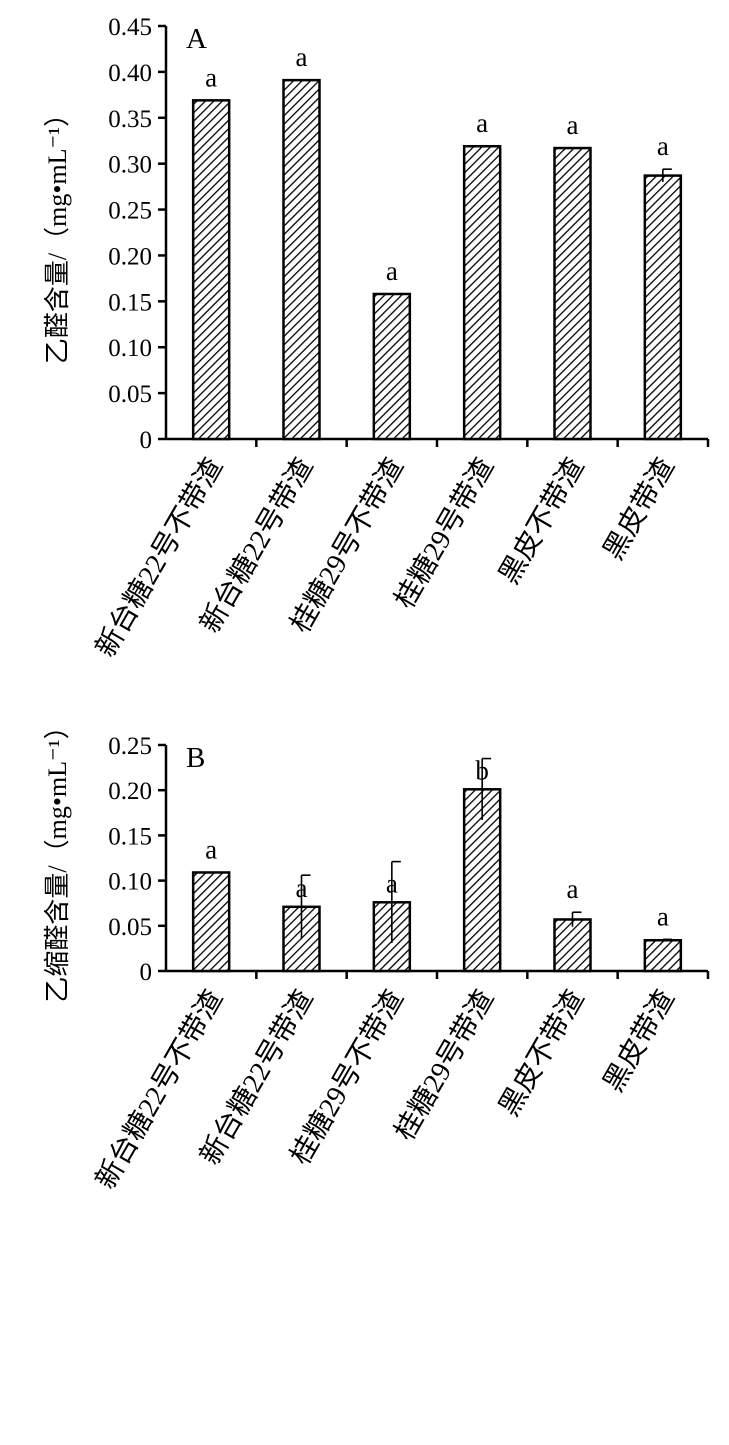 The width and height of the screenshot is (729, 1445). What do you see at coordinates (130, 119) in the screenshot?
I see `y-tick-label: 0.35` at bounding box center [130, 119].